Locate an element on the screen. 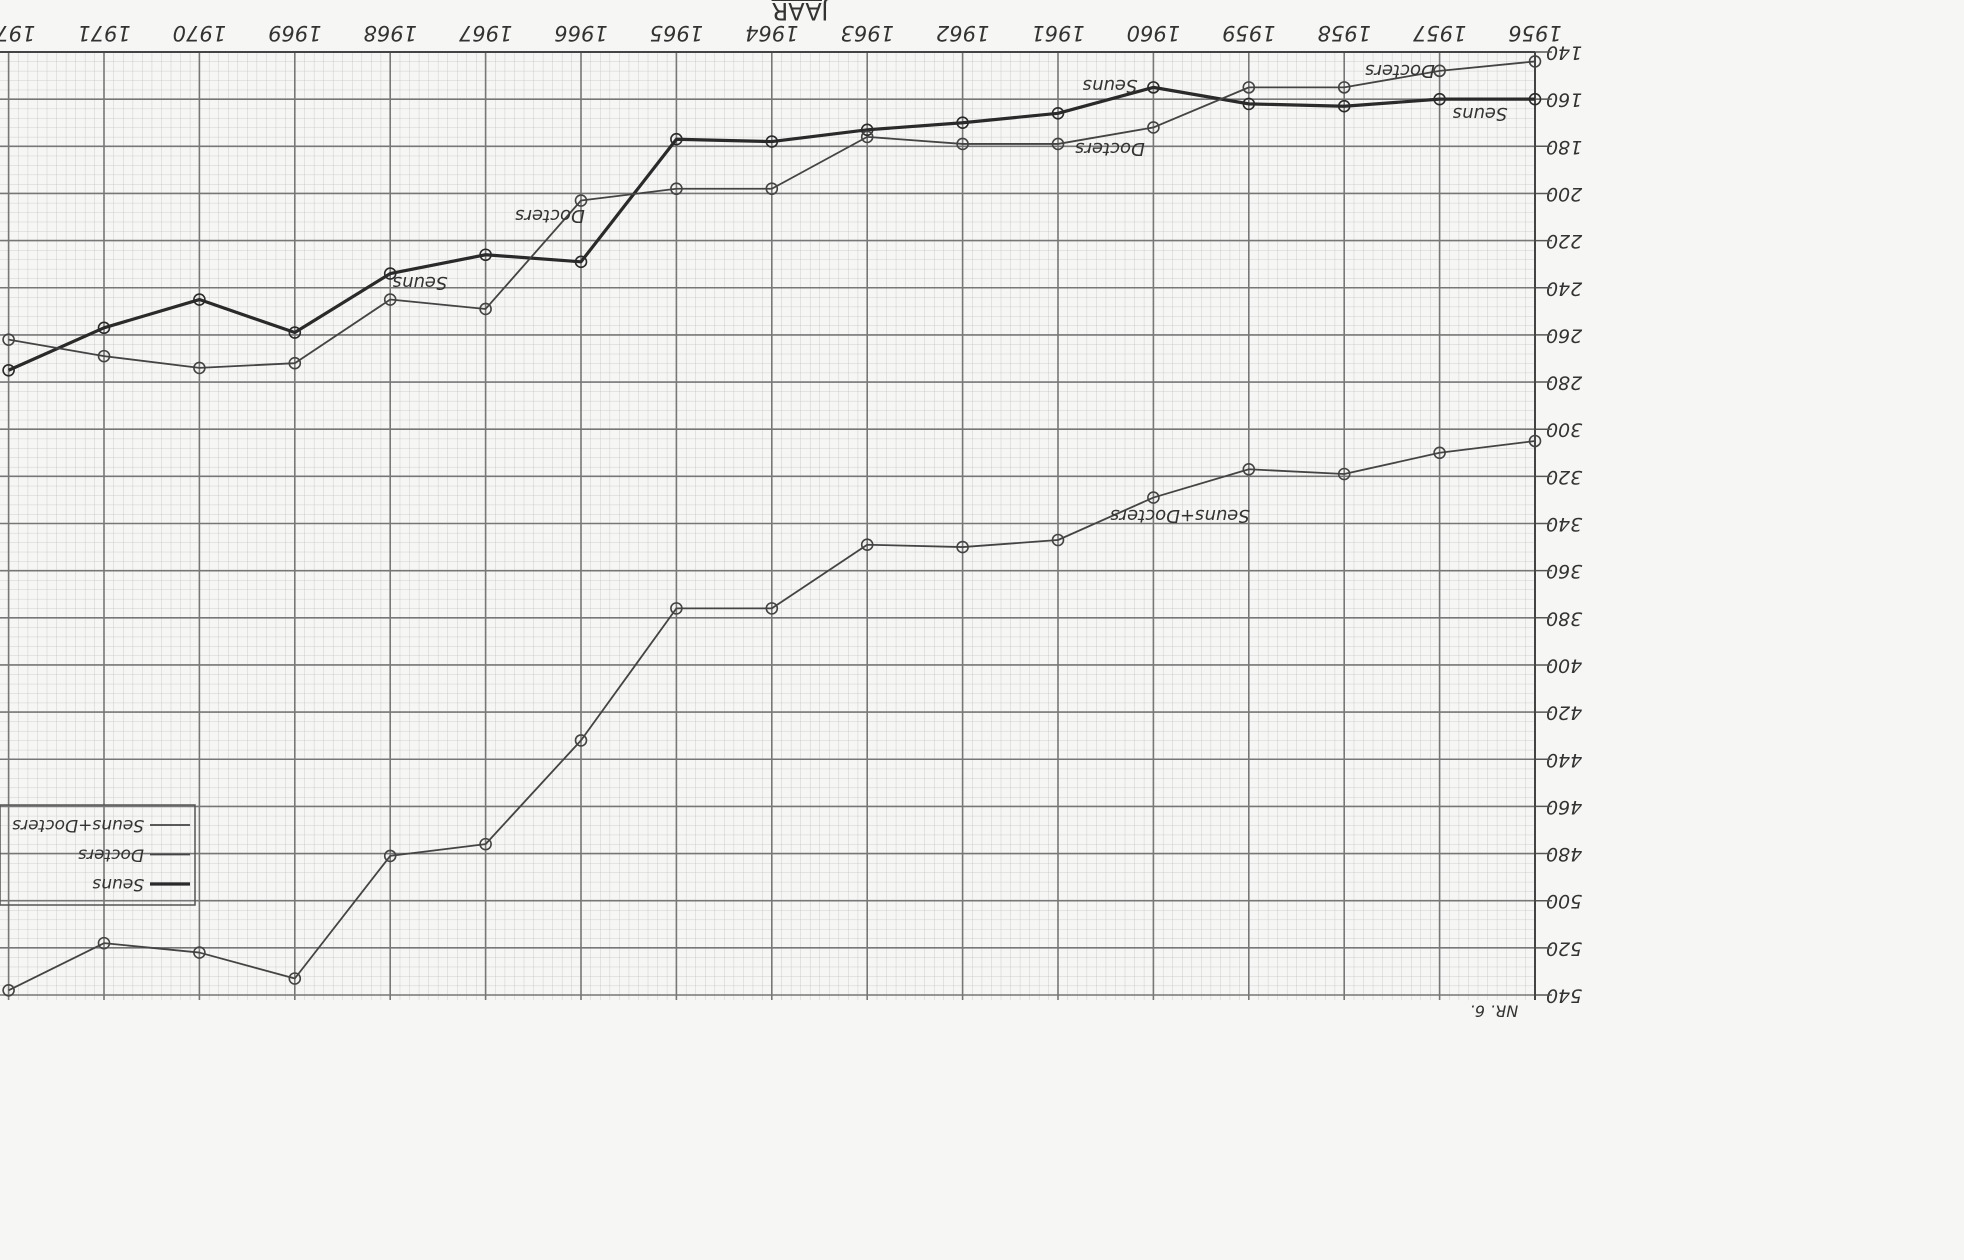 The image size is (1964, 1260). y-tick-label: 220 is located at coordinates (1564, 241).